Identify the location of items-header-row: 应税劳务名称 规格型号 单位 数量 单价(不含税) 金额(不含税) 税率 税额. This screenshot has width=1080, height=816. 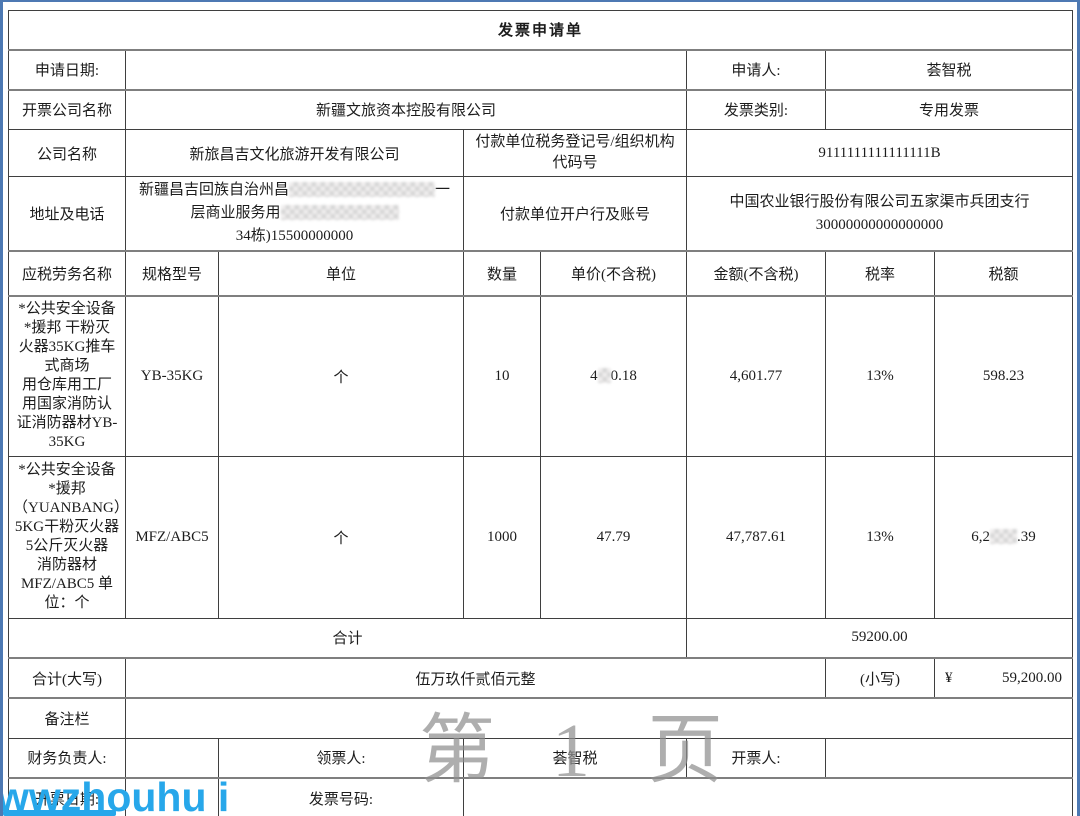
(541, 273).